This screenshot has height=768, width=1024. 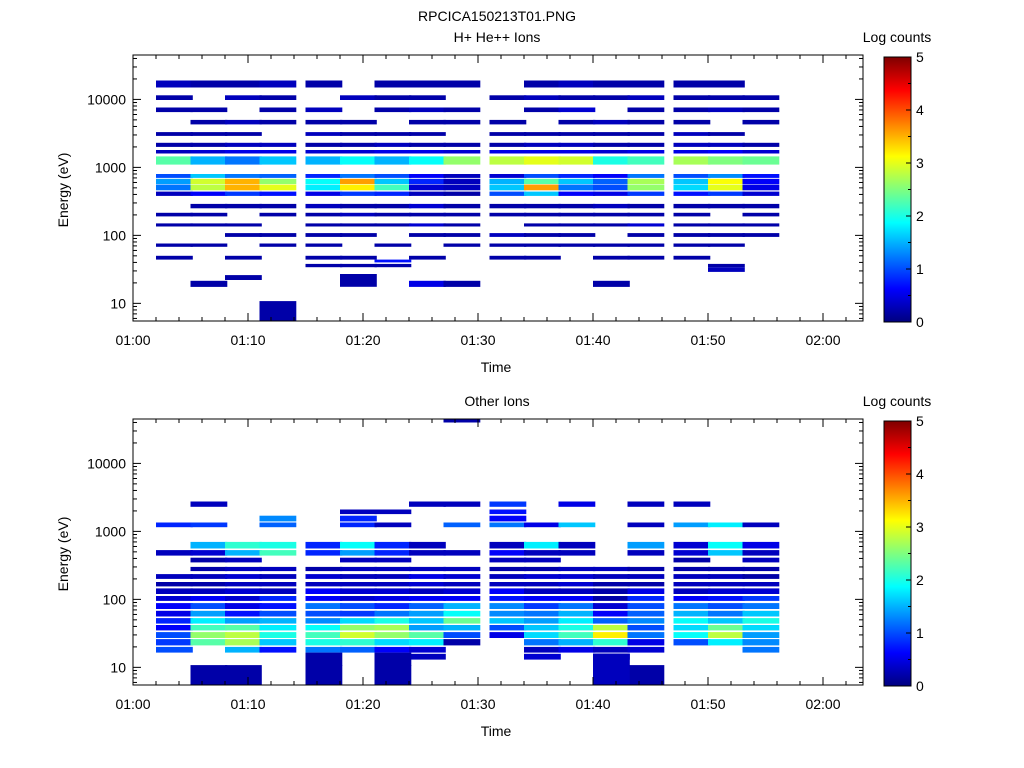 I want to click on x-tick-label: 01:30, so click(x=477, y=340).